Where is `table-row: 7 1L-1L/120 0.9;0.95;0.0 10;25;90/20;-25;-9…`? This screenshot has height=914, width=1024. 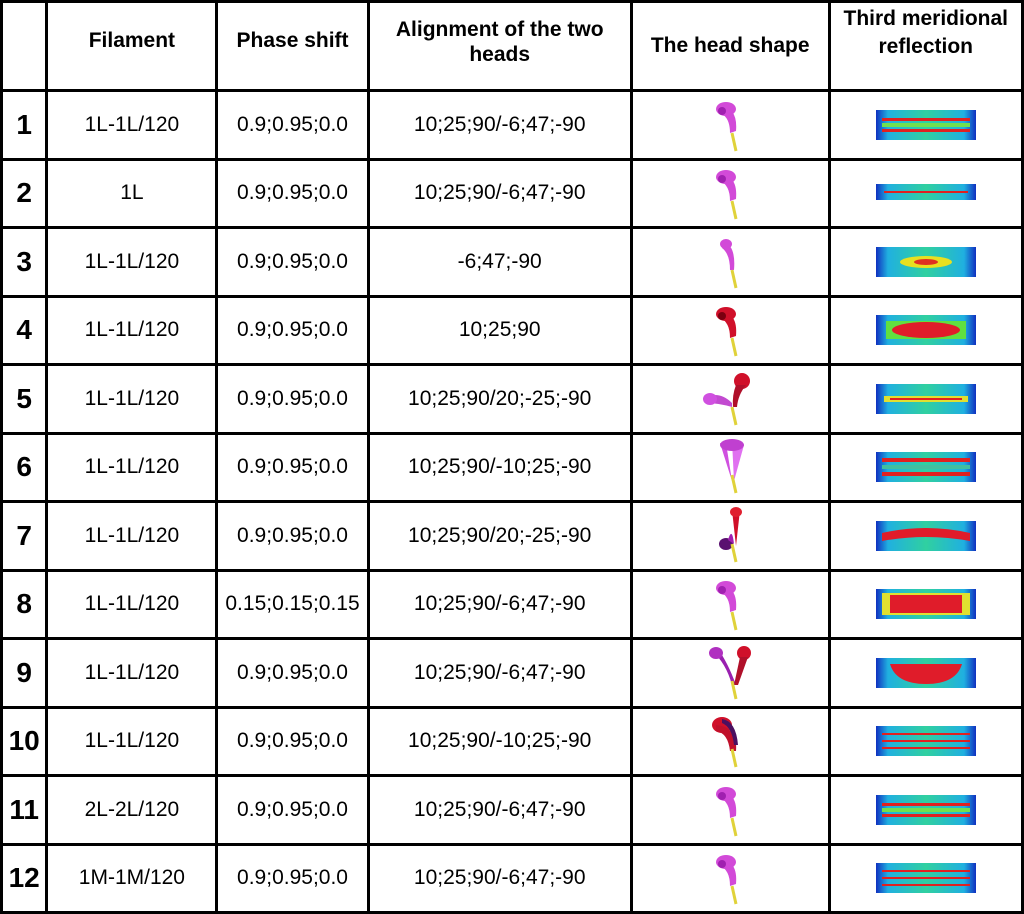 table-row: 7 1L-1L/120 0.9;0.95;0.0 10;25;90/20;-25;-9… is located at coordinates (512, 536).